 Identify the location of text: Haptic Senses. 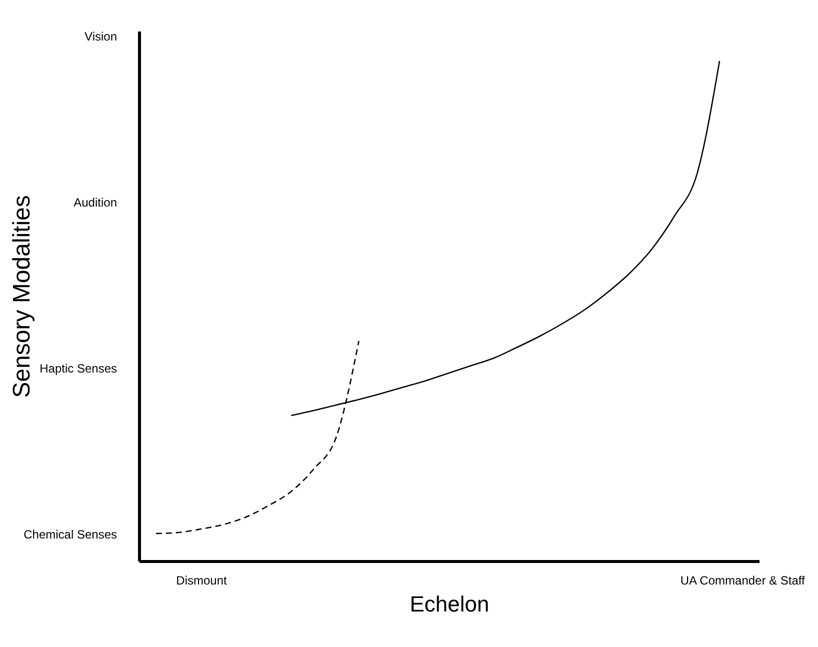
(78, 368).